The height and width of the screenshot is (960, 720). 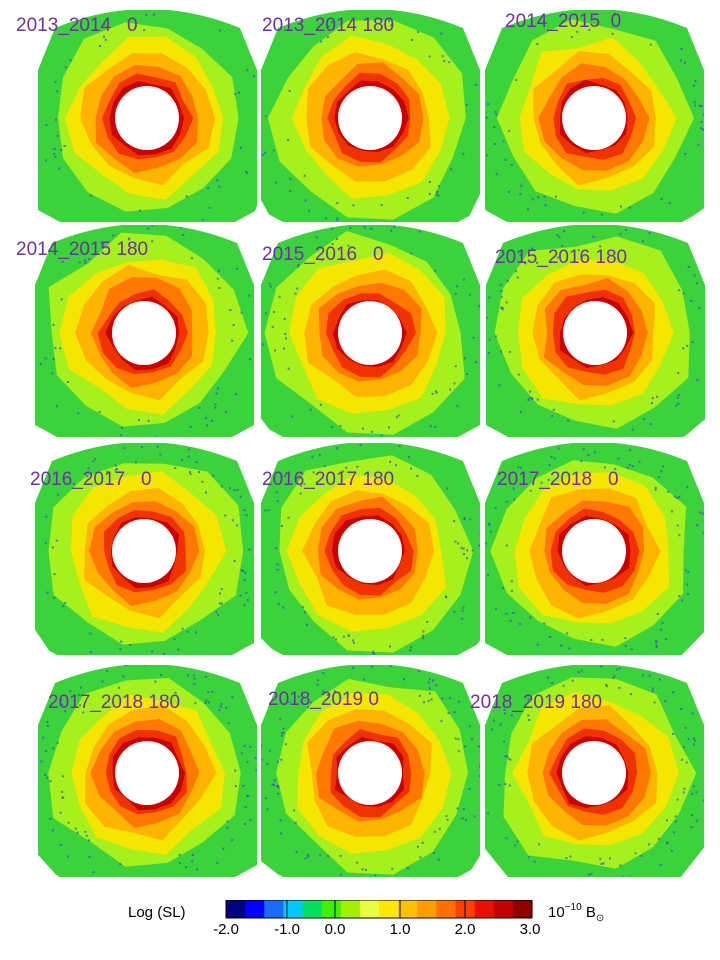 What do you see at coordinates (114, 702) in the screenshot?
I see `panel-label: 2017_2018 180` at bounding box center [114, 702].